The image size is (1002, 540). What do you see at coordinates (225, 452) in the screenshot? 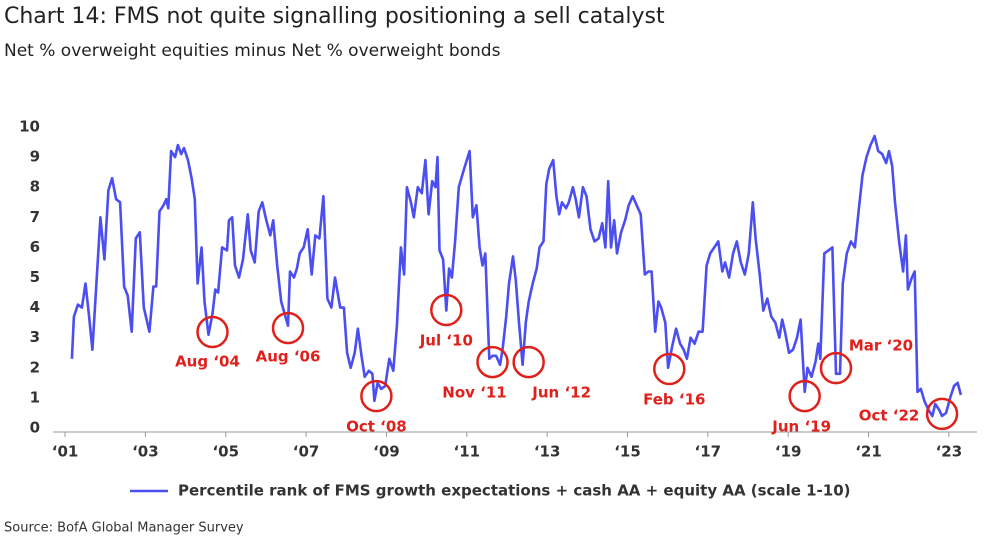
I see `x-tick-label: ‘05` at bounding box center [225, 452].